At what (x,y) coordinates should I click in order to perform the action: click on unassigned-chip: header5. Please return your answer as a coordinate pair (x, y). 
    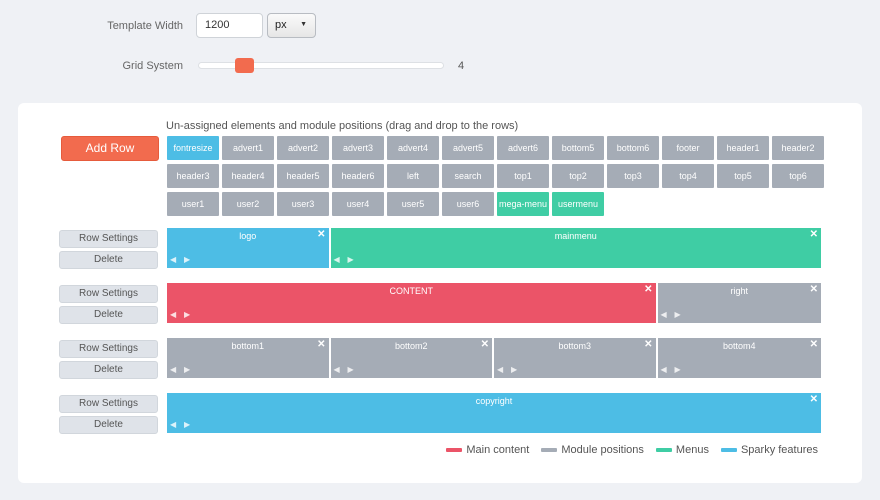
    Looking at the image, I should click on (303, 176).